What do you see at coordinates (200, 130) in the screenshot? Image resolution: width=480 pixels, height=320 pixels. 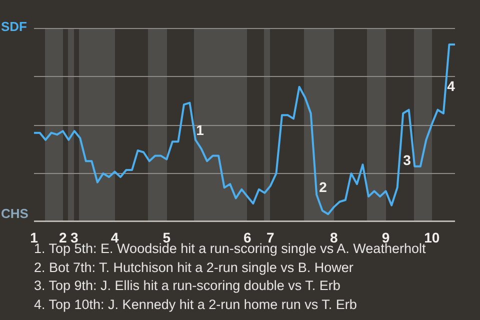 I see `annotation: 1` at bounding box center [200, 130].